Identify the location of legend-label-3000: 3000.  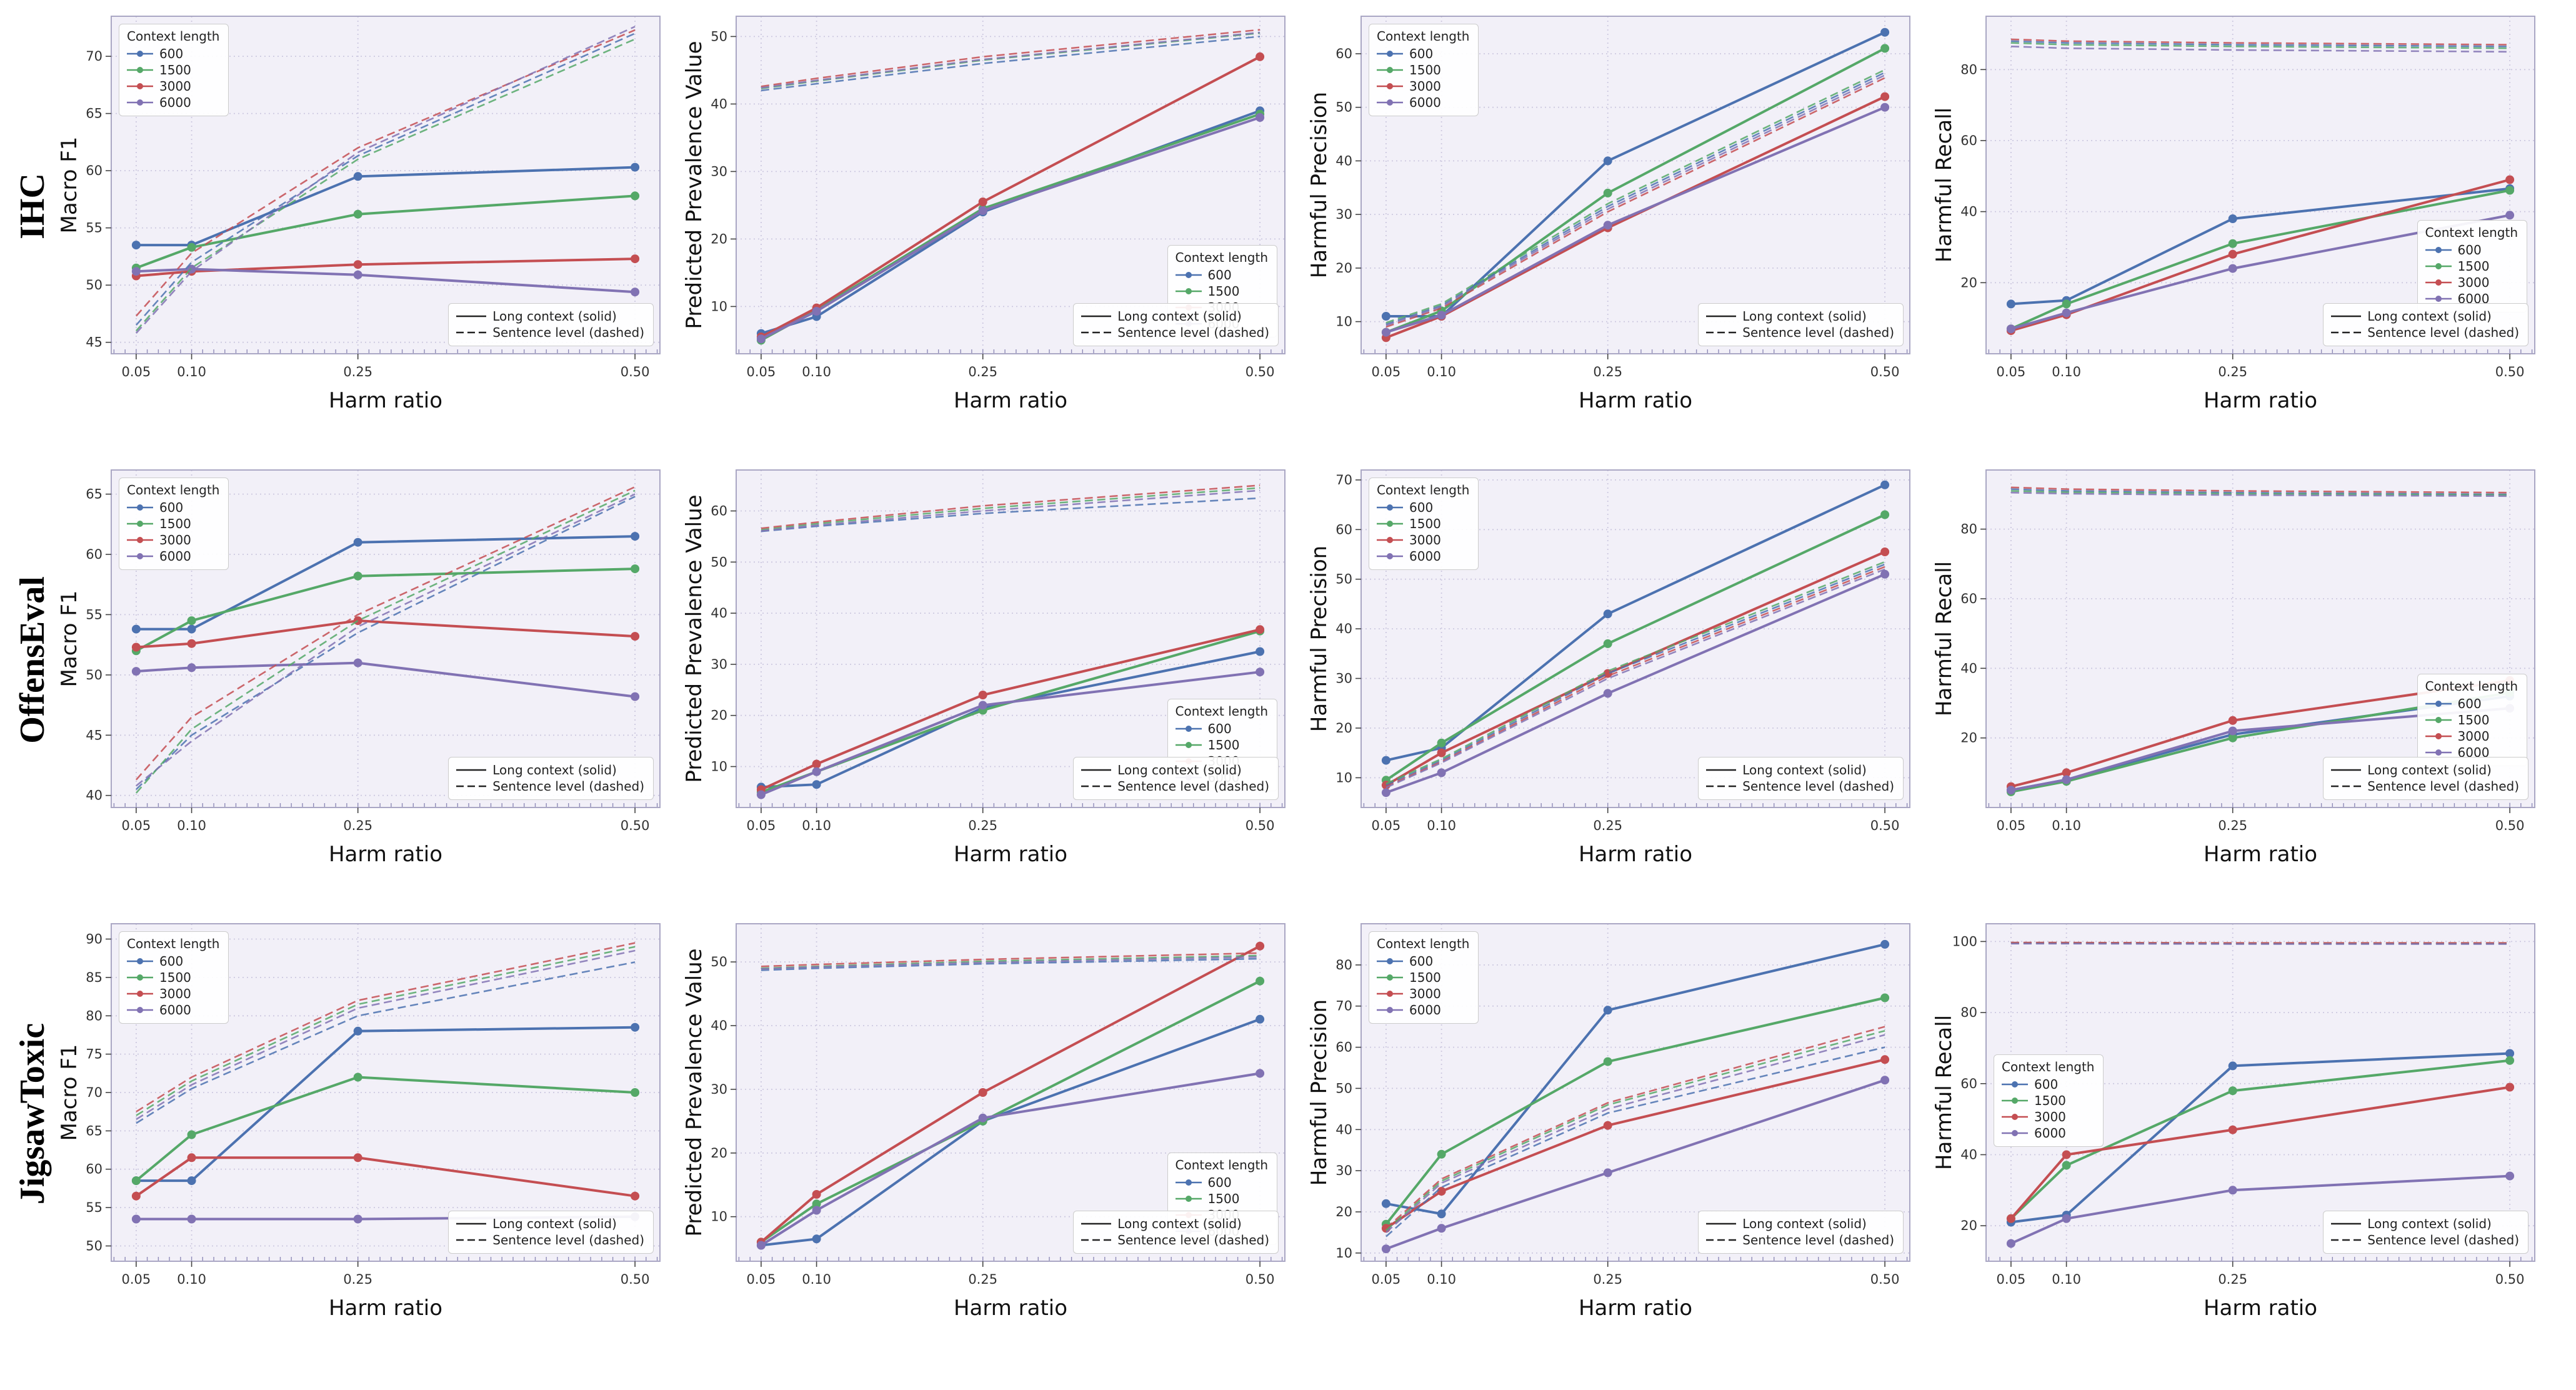
(1425, 994).